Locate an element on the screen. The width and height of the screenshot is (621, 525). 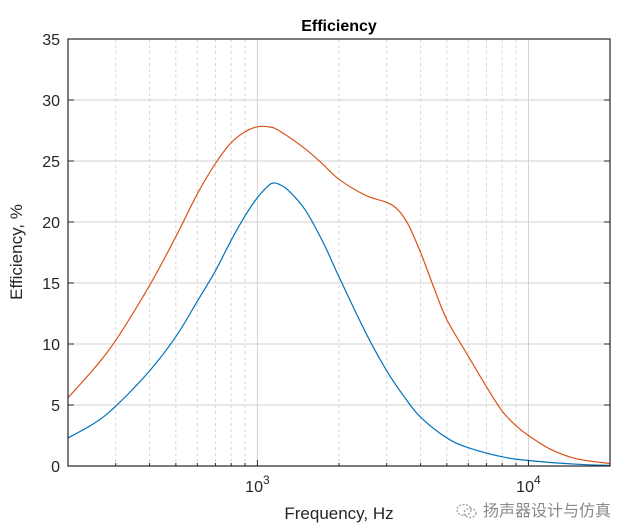
watermark: 扬声器设计与仿真 is located at coordinates (533, 511).